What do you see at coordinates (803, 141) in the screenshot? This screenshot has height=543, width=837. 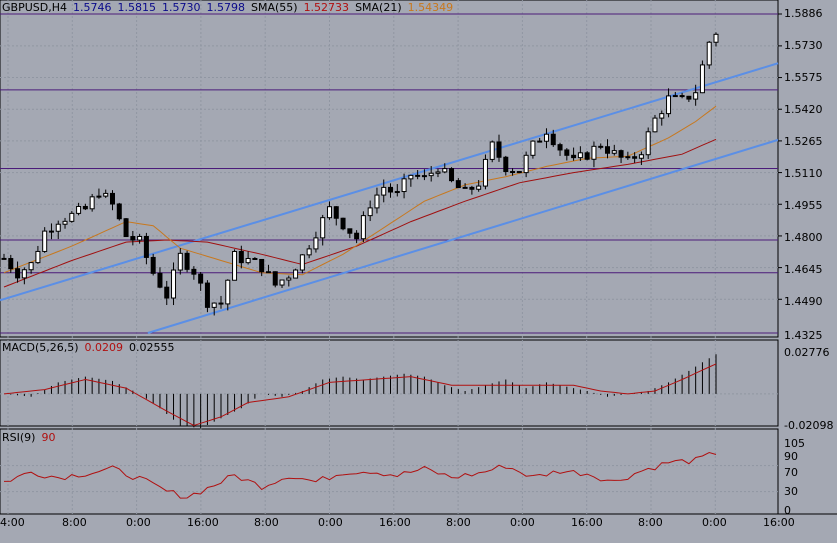 I see `price-tick: 1.5265` at bounding box center [803, 141].